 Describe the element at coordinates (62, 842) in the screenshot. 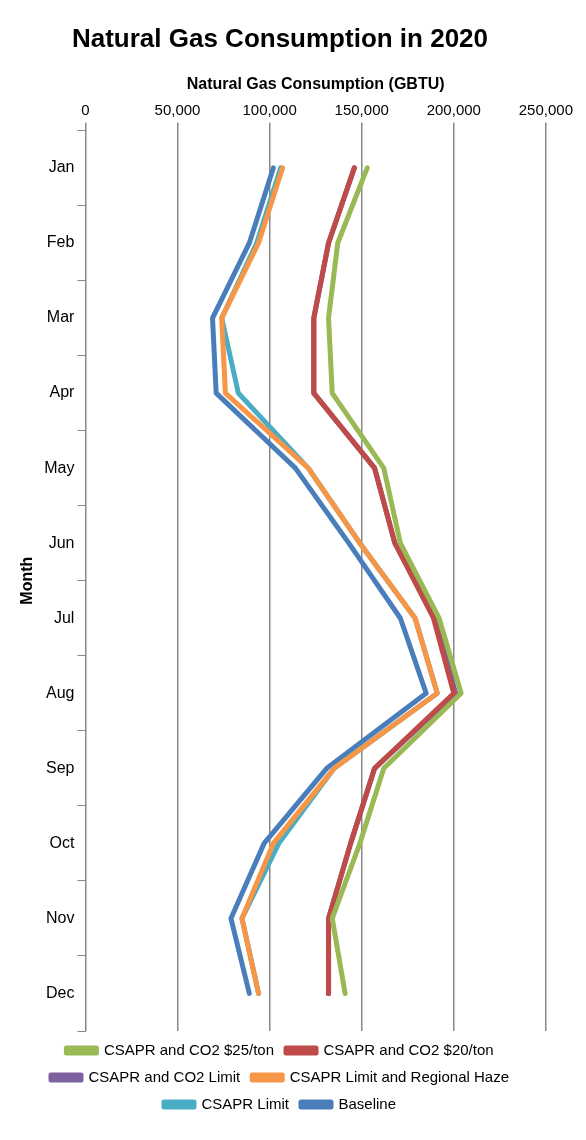

I see `y-tick-label: Oct` at that location.